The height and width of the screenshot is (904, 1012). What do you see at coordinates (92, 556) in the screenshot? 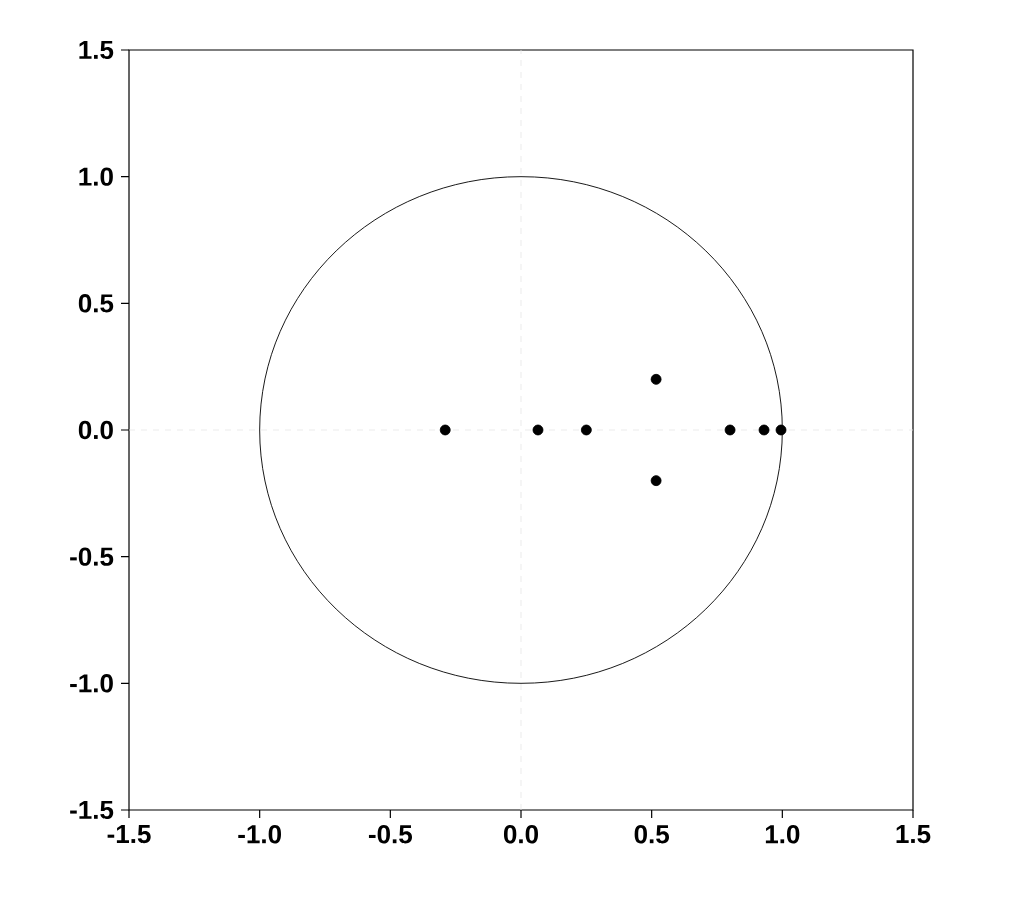
I see `y-tick-label: -0.5` at bounding box center [92, 556].